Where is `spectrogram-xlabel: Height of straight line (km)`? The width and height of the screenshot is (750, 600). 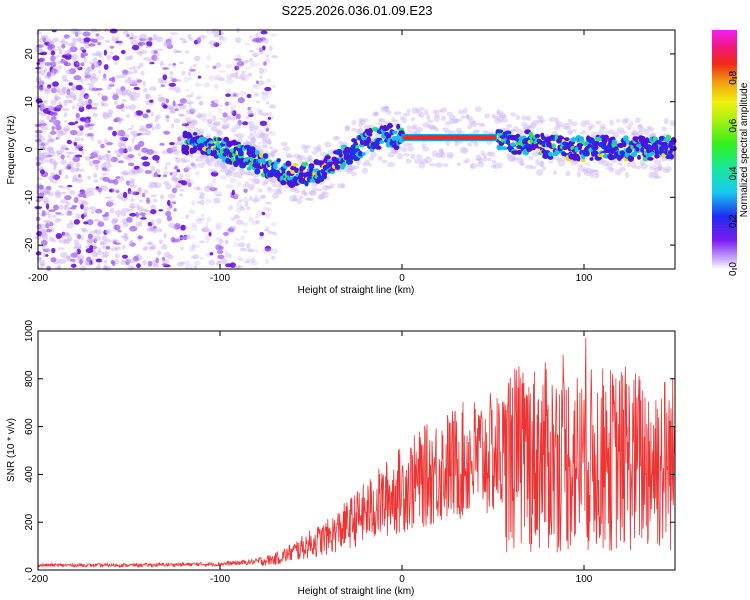
spectrogram-xlabel: Height of straight line (km) is located at coordinates (356, 290).